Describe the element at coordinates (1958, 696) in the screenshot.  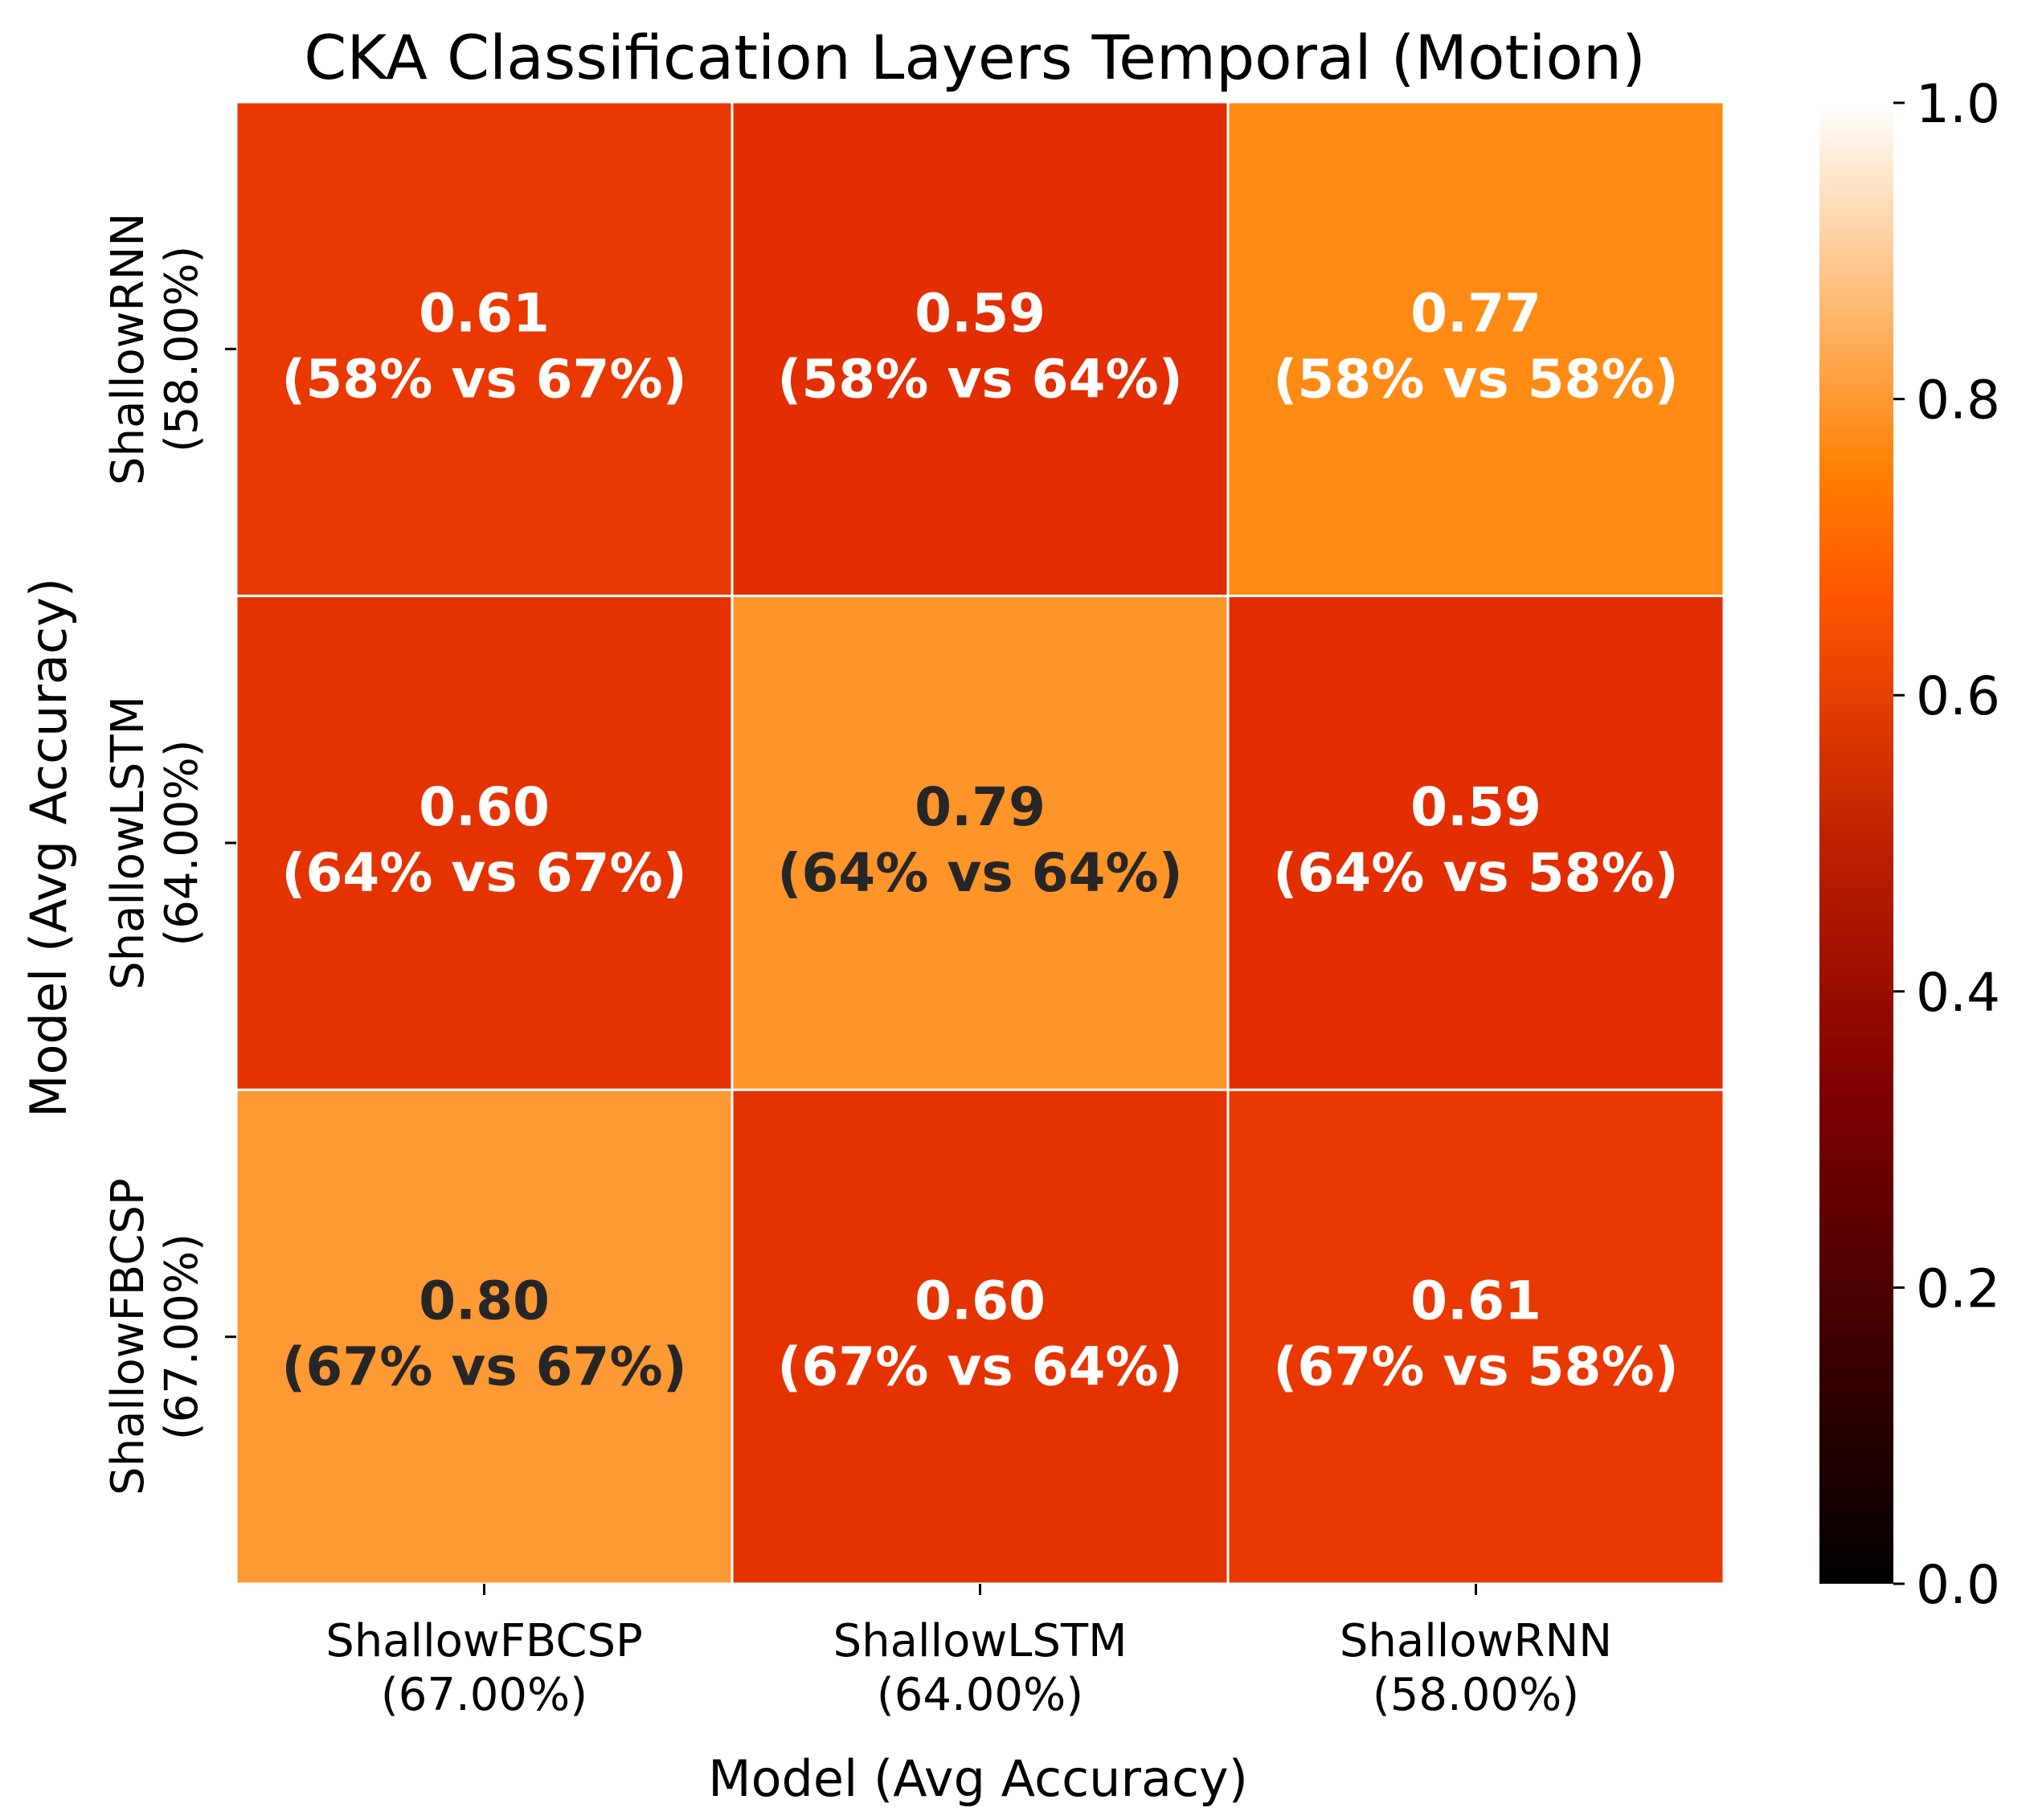
I see `colorbar-tick-label: 0.6` at that location.